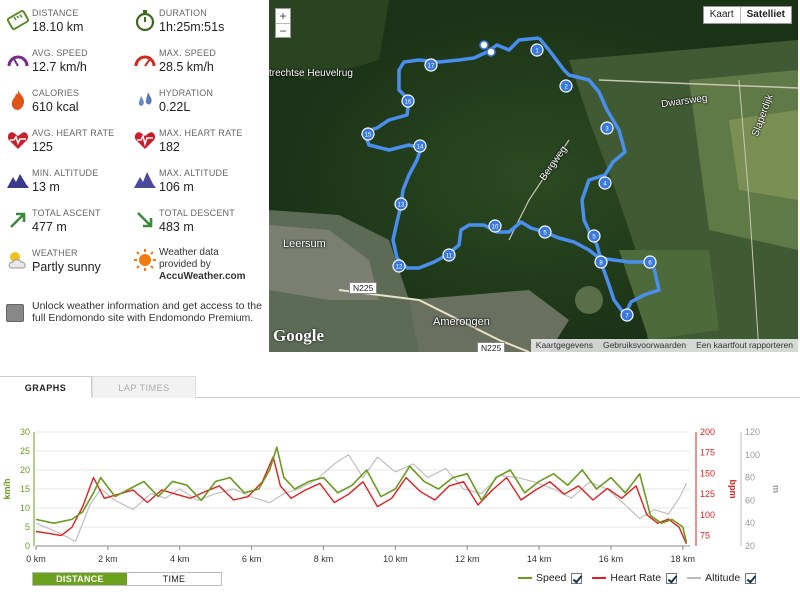 The height and width of the screenshot is (596, 800). I want to click on speed-axis-label: km/h, so click(7, 488).